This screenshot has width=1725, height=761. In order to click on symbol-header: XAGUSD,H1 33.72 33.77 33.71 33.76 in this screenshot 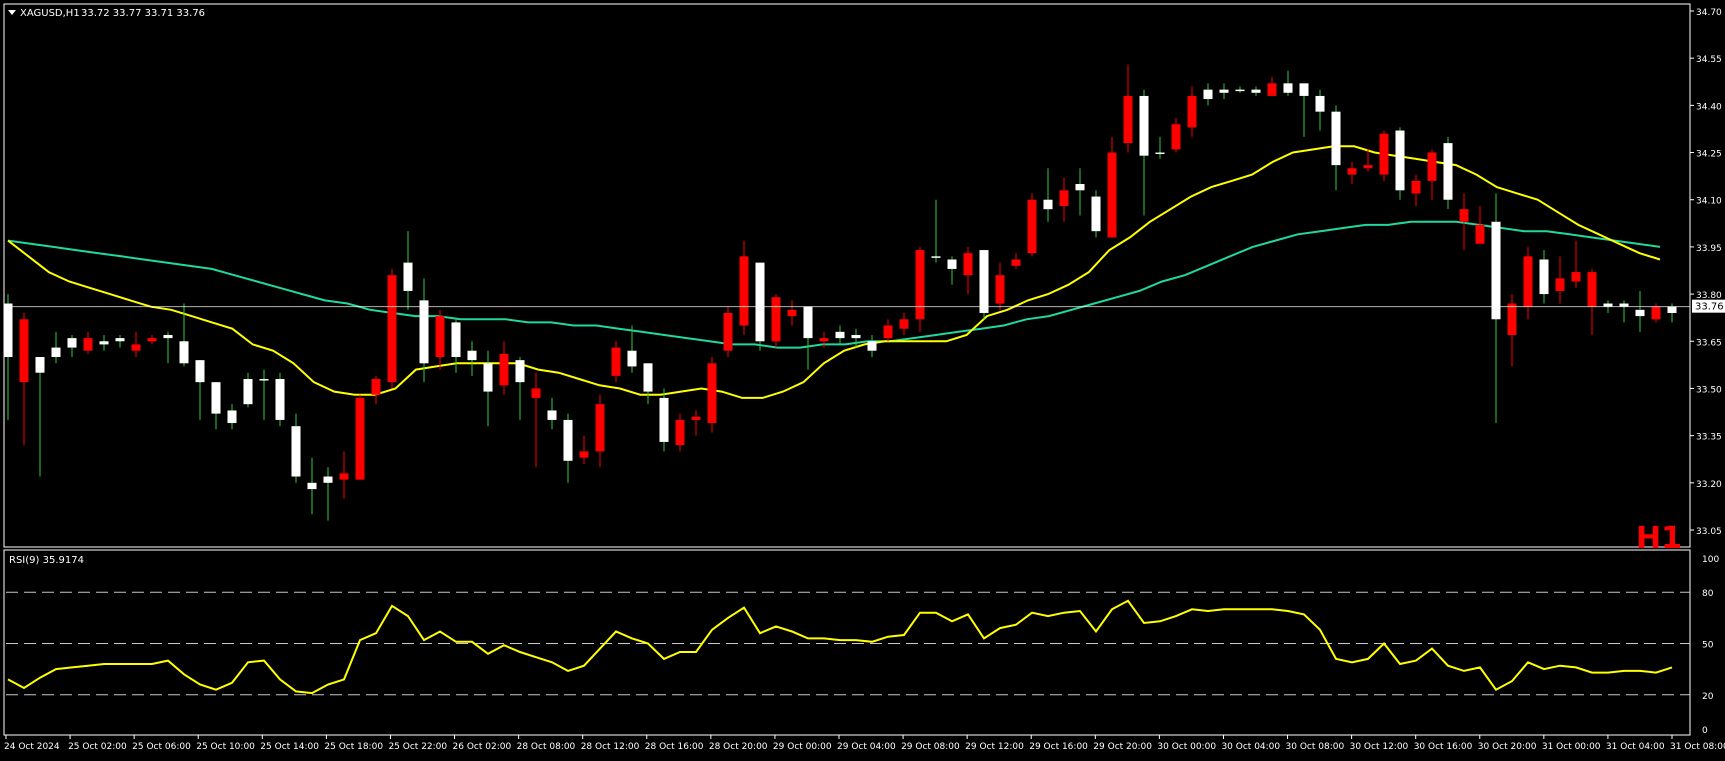, I will do `click(106, 13)`.